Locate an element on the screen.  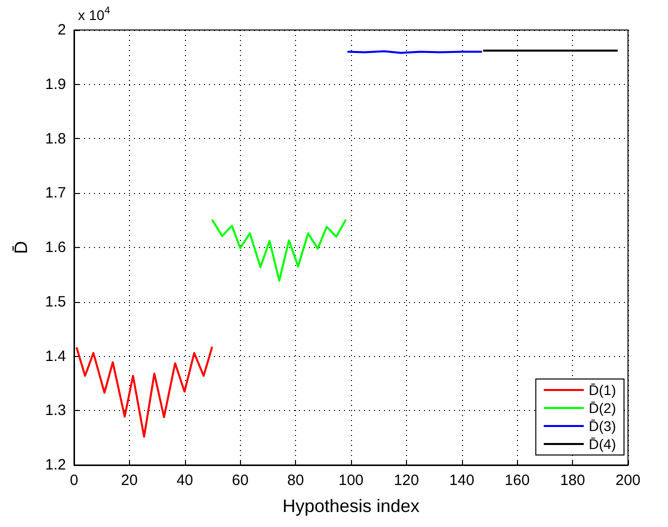
x-tick-label: 200 is located at coordinates (628, 480).